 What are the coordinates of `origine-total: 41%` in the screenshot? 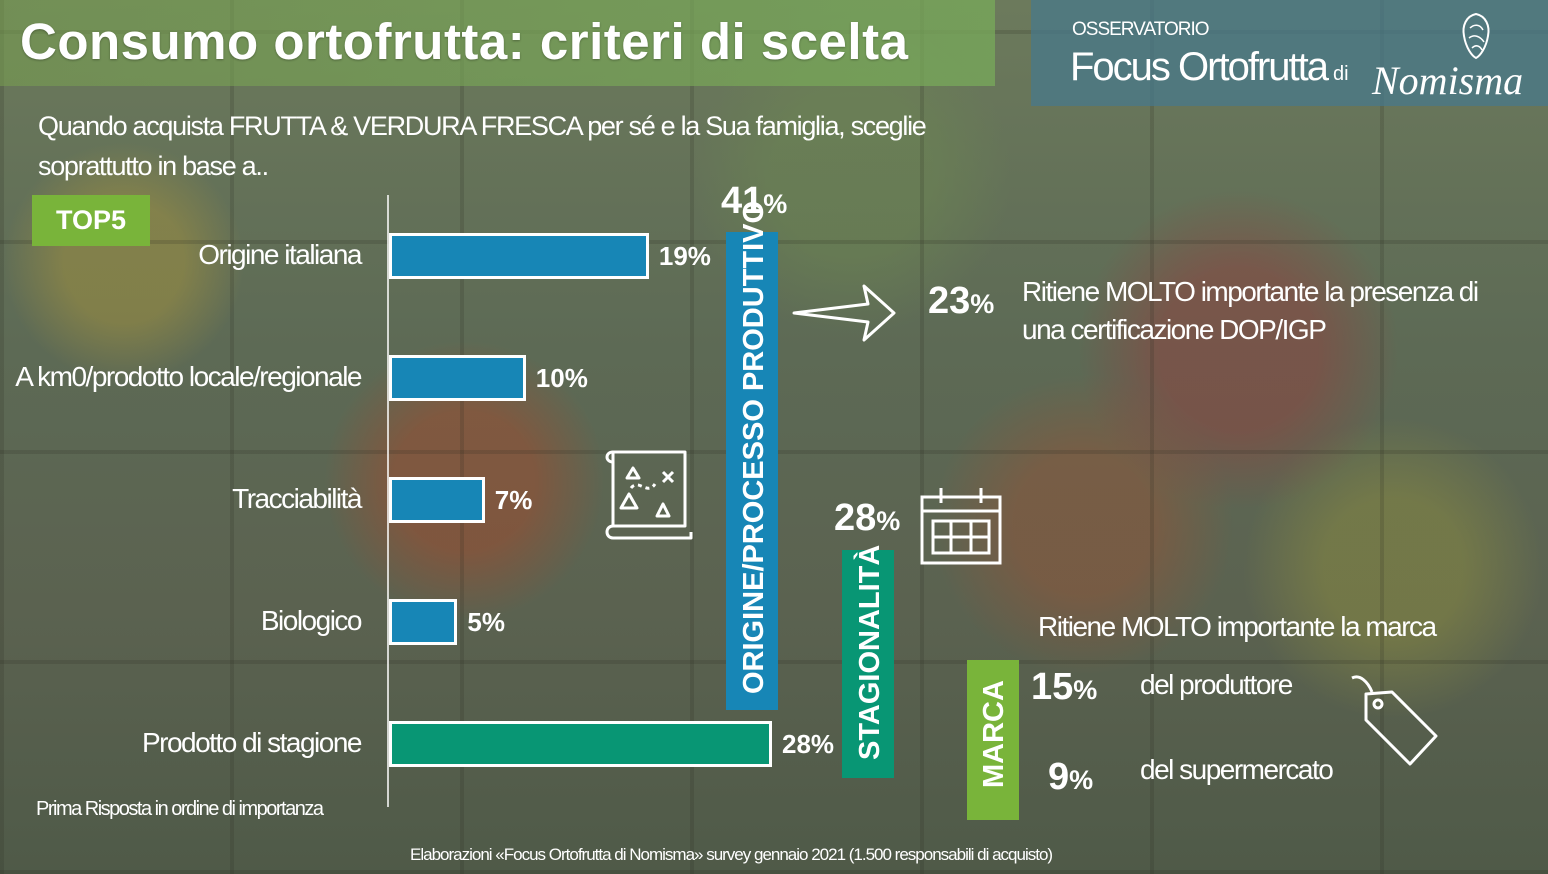 It's located at (754, 201).